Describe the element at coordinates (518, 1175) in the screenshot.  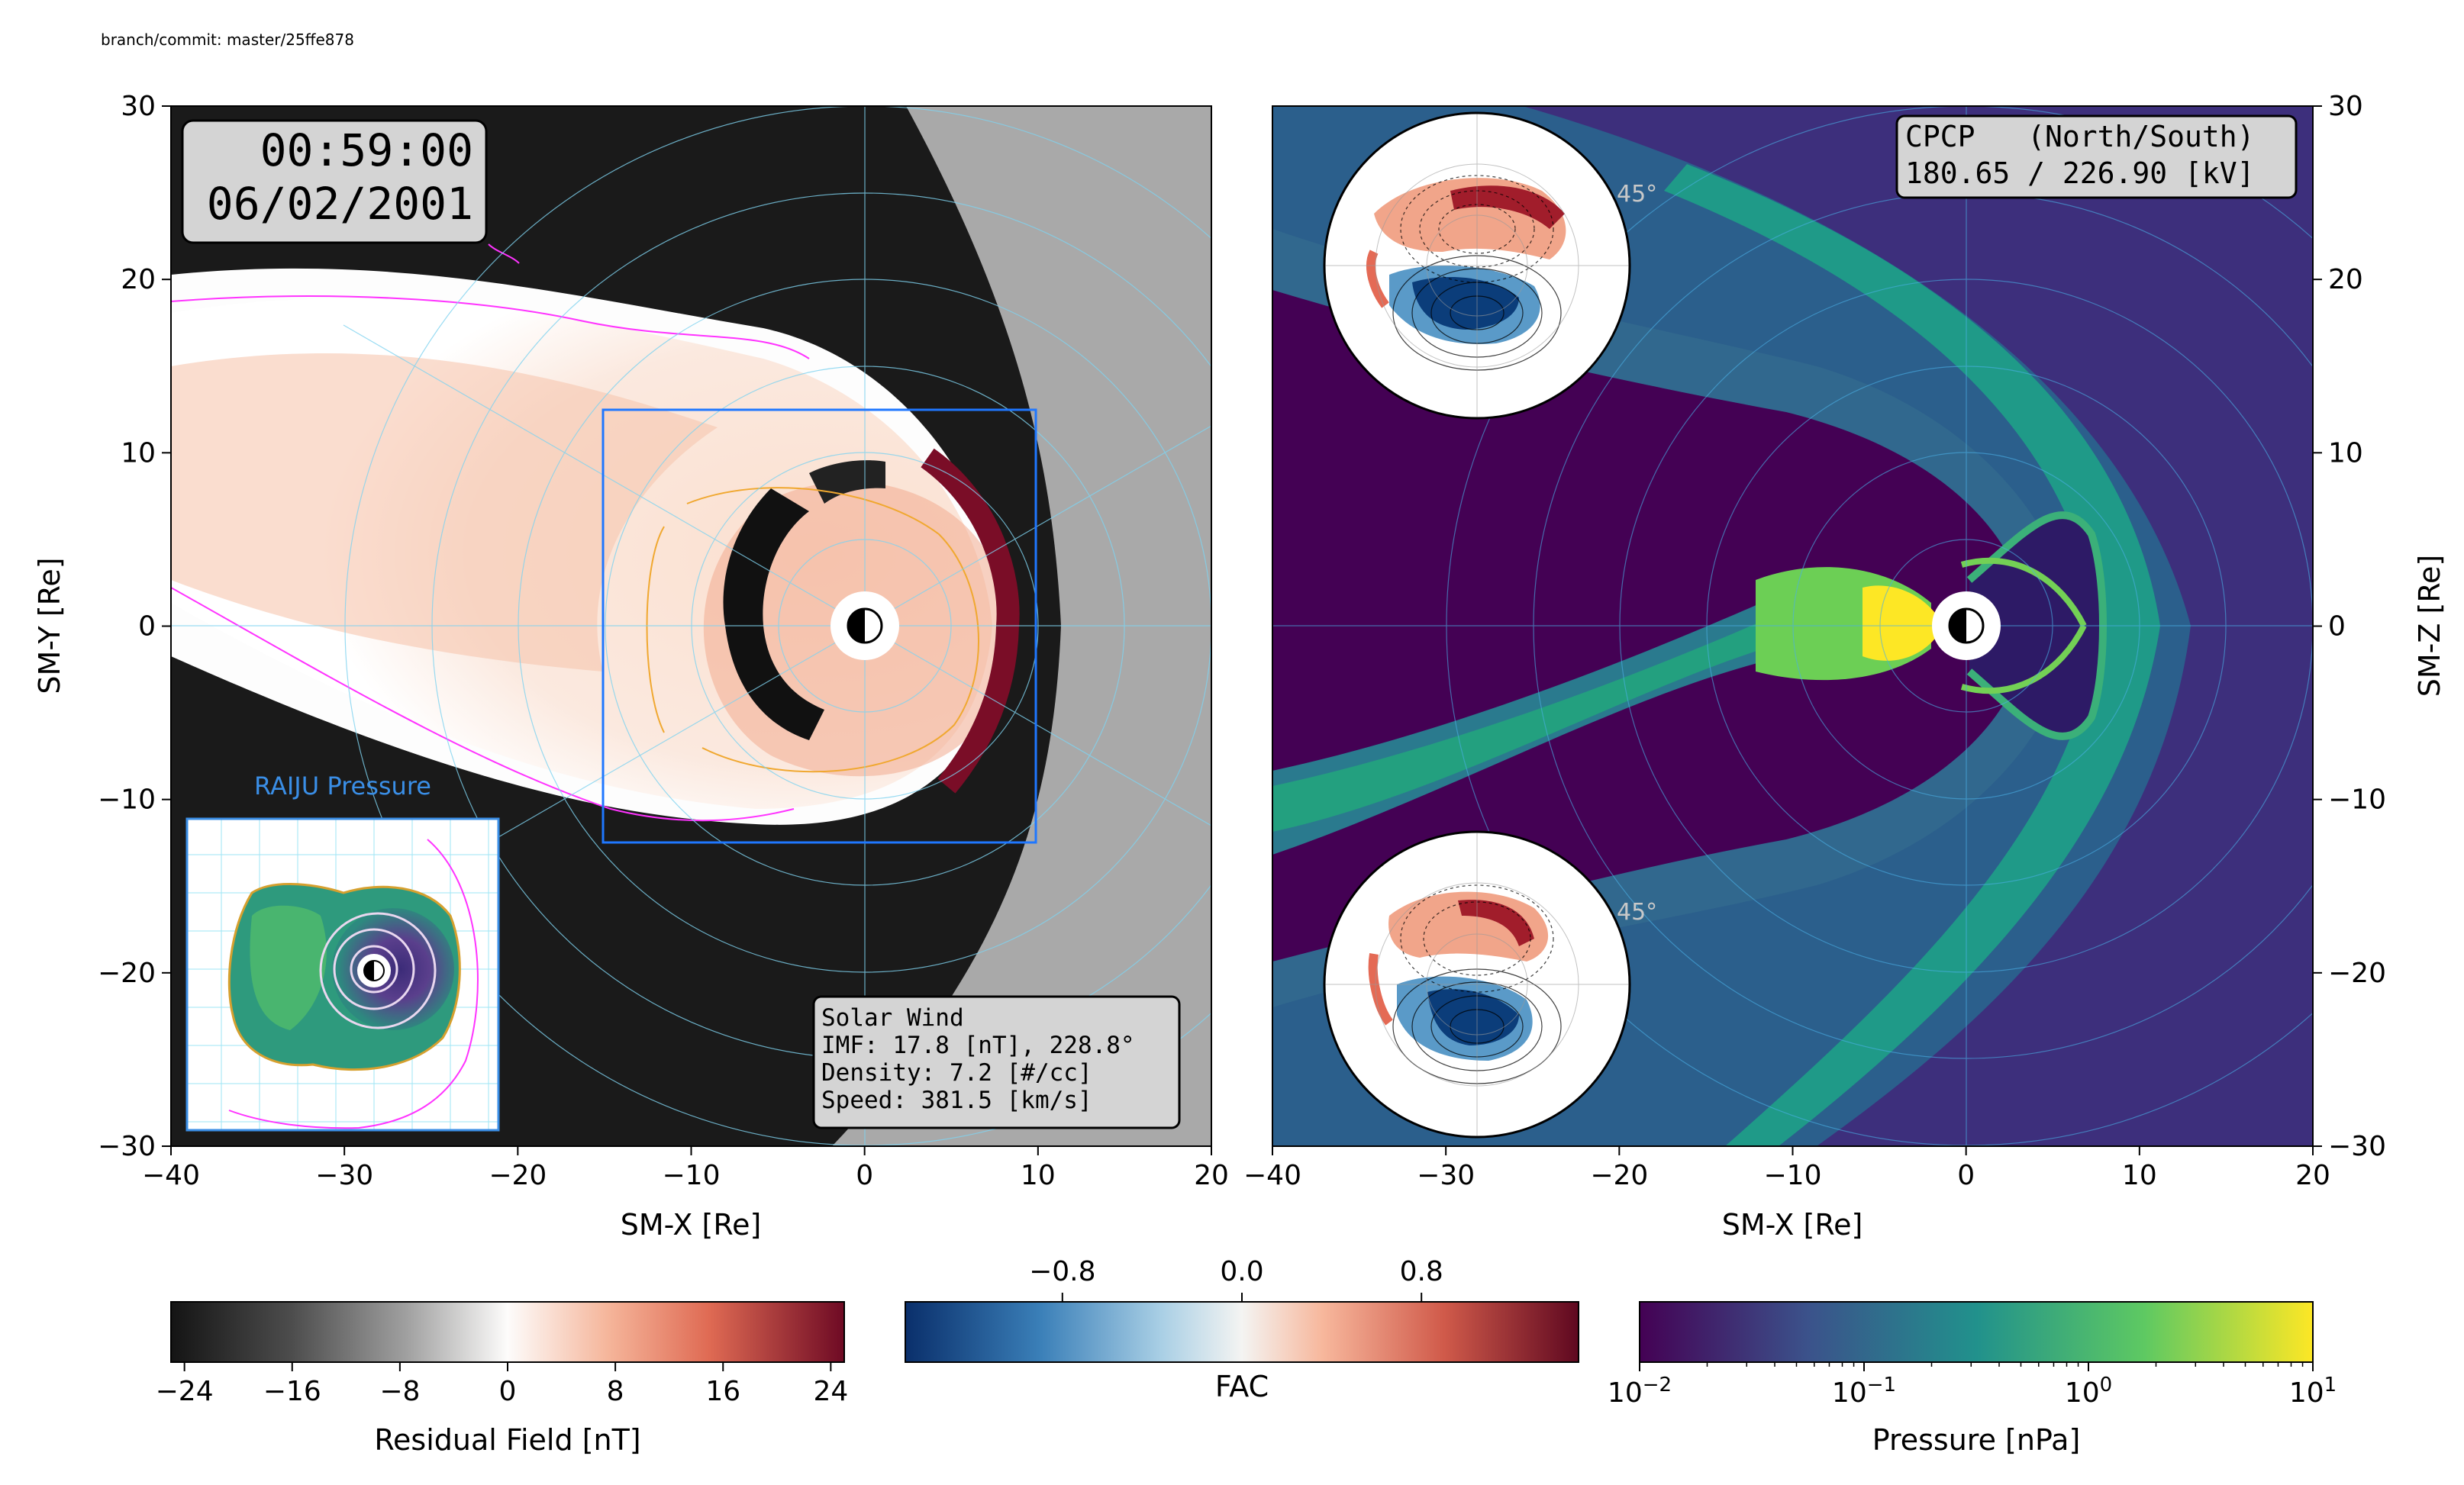
I see `left-xtick-label: −20` at that location.